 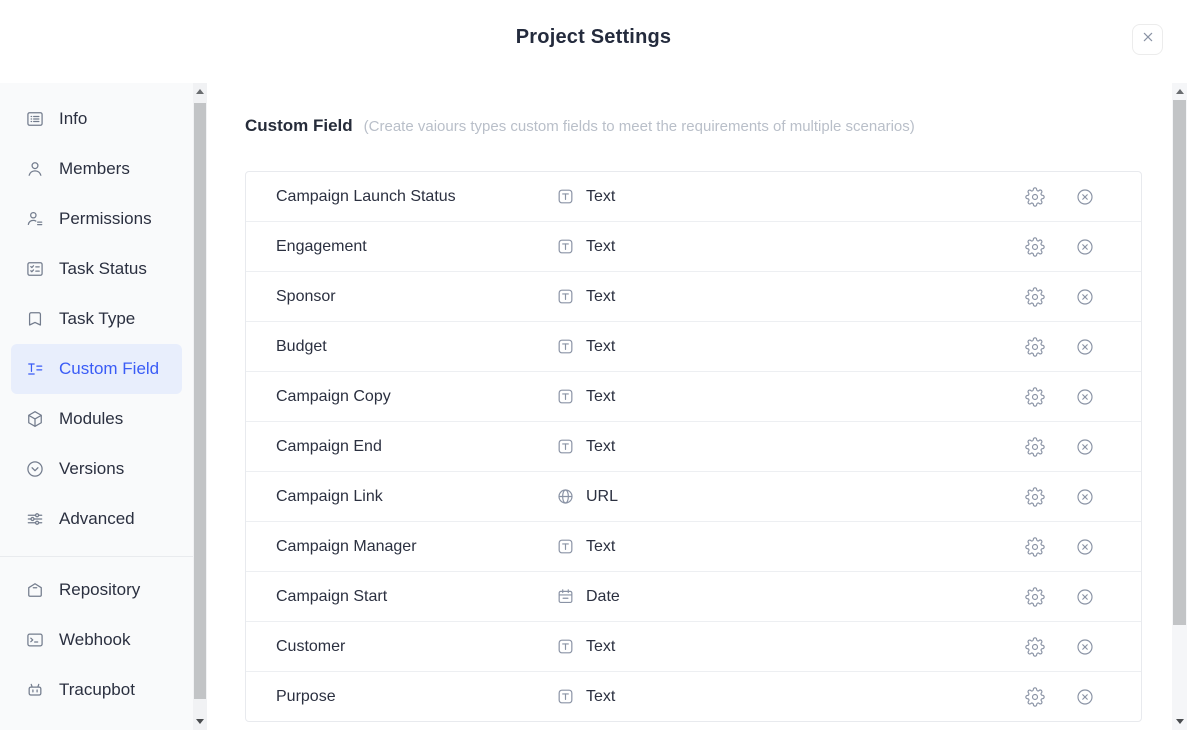 I want to click on sidebar-item-label: Advanced, so click(x=97, y=518).